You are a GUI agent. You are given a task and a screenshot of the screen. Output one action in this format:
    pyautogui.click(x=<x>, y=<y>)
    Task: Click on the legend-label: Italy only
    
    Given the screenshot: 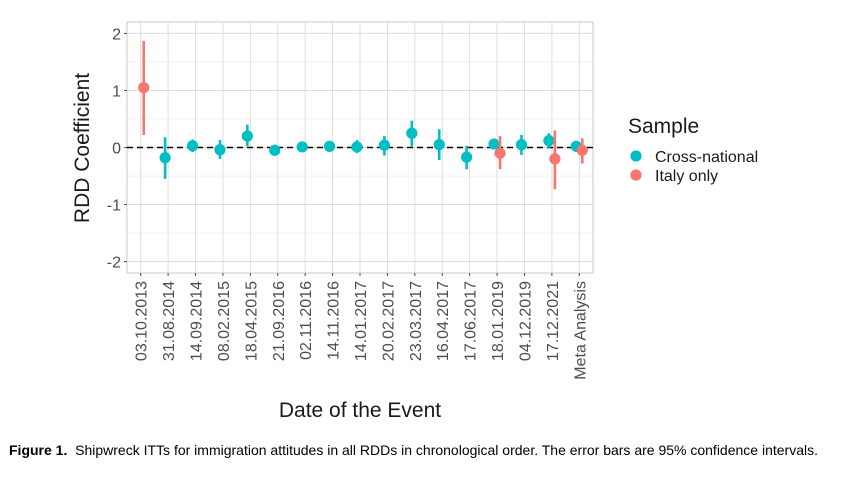 What is the action you would take?
    pyautogui.click(x=686, y=176)
    